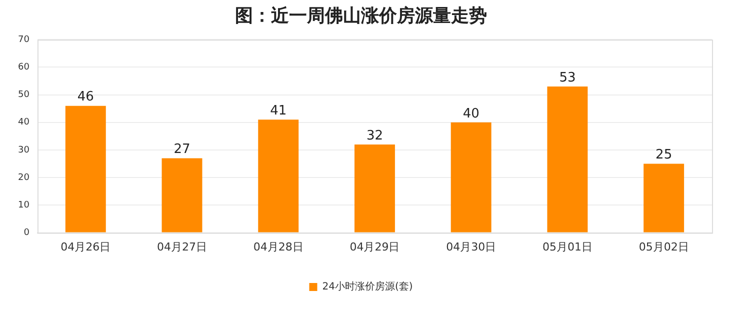  What do you see at coordinates (471, 114) in the screenshot?
I see `data-label: 40` at bounding box center [471, 114].